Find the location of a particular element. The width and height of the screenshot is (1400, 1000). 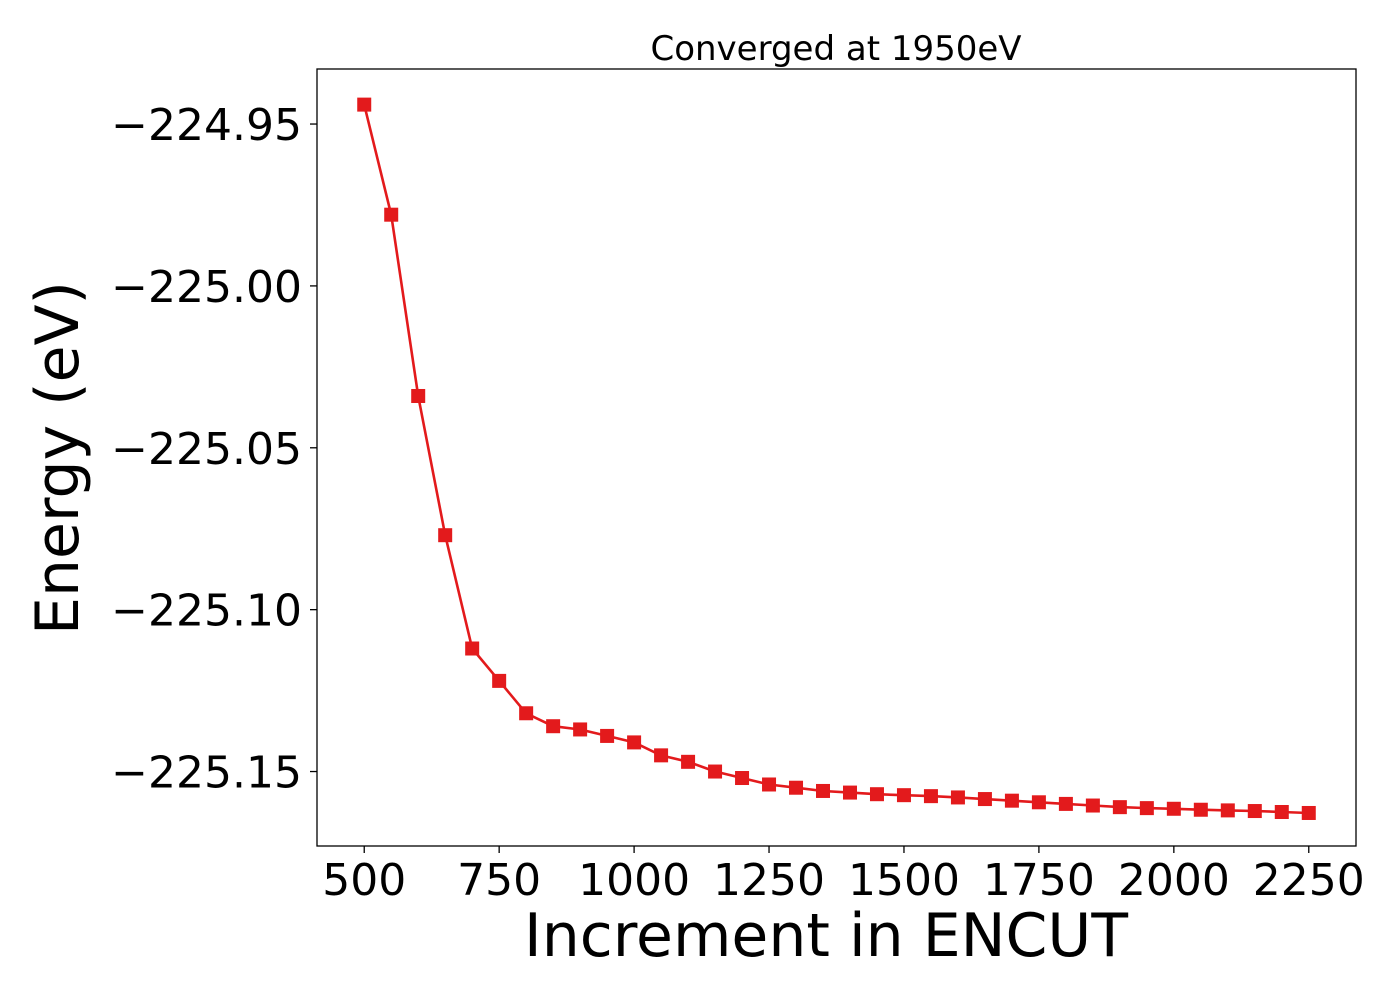

y-axis: −224.95 −225.00 −225.05 −225.10 −225.15 is located at coordinates (214, 449).